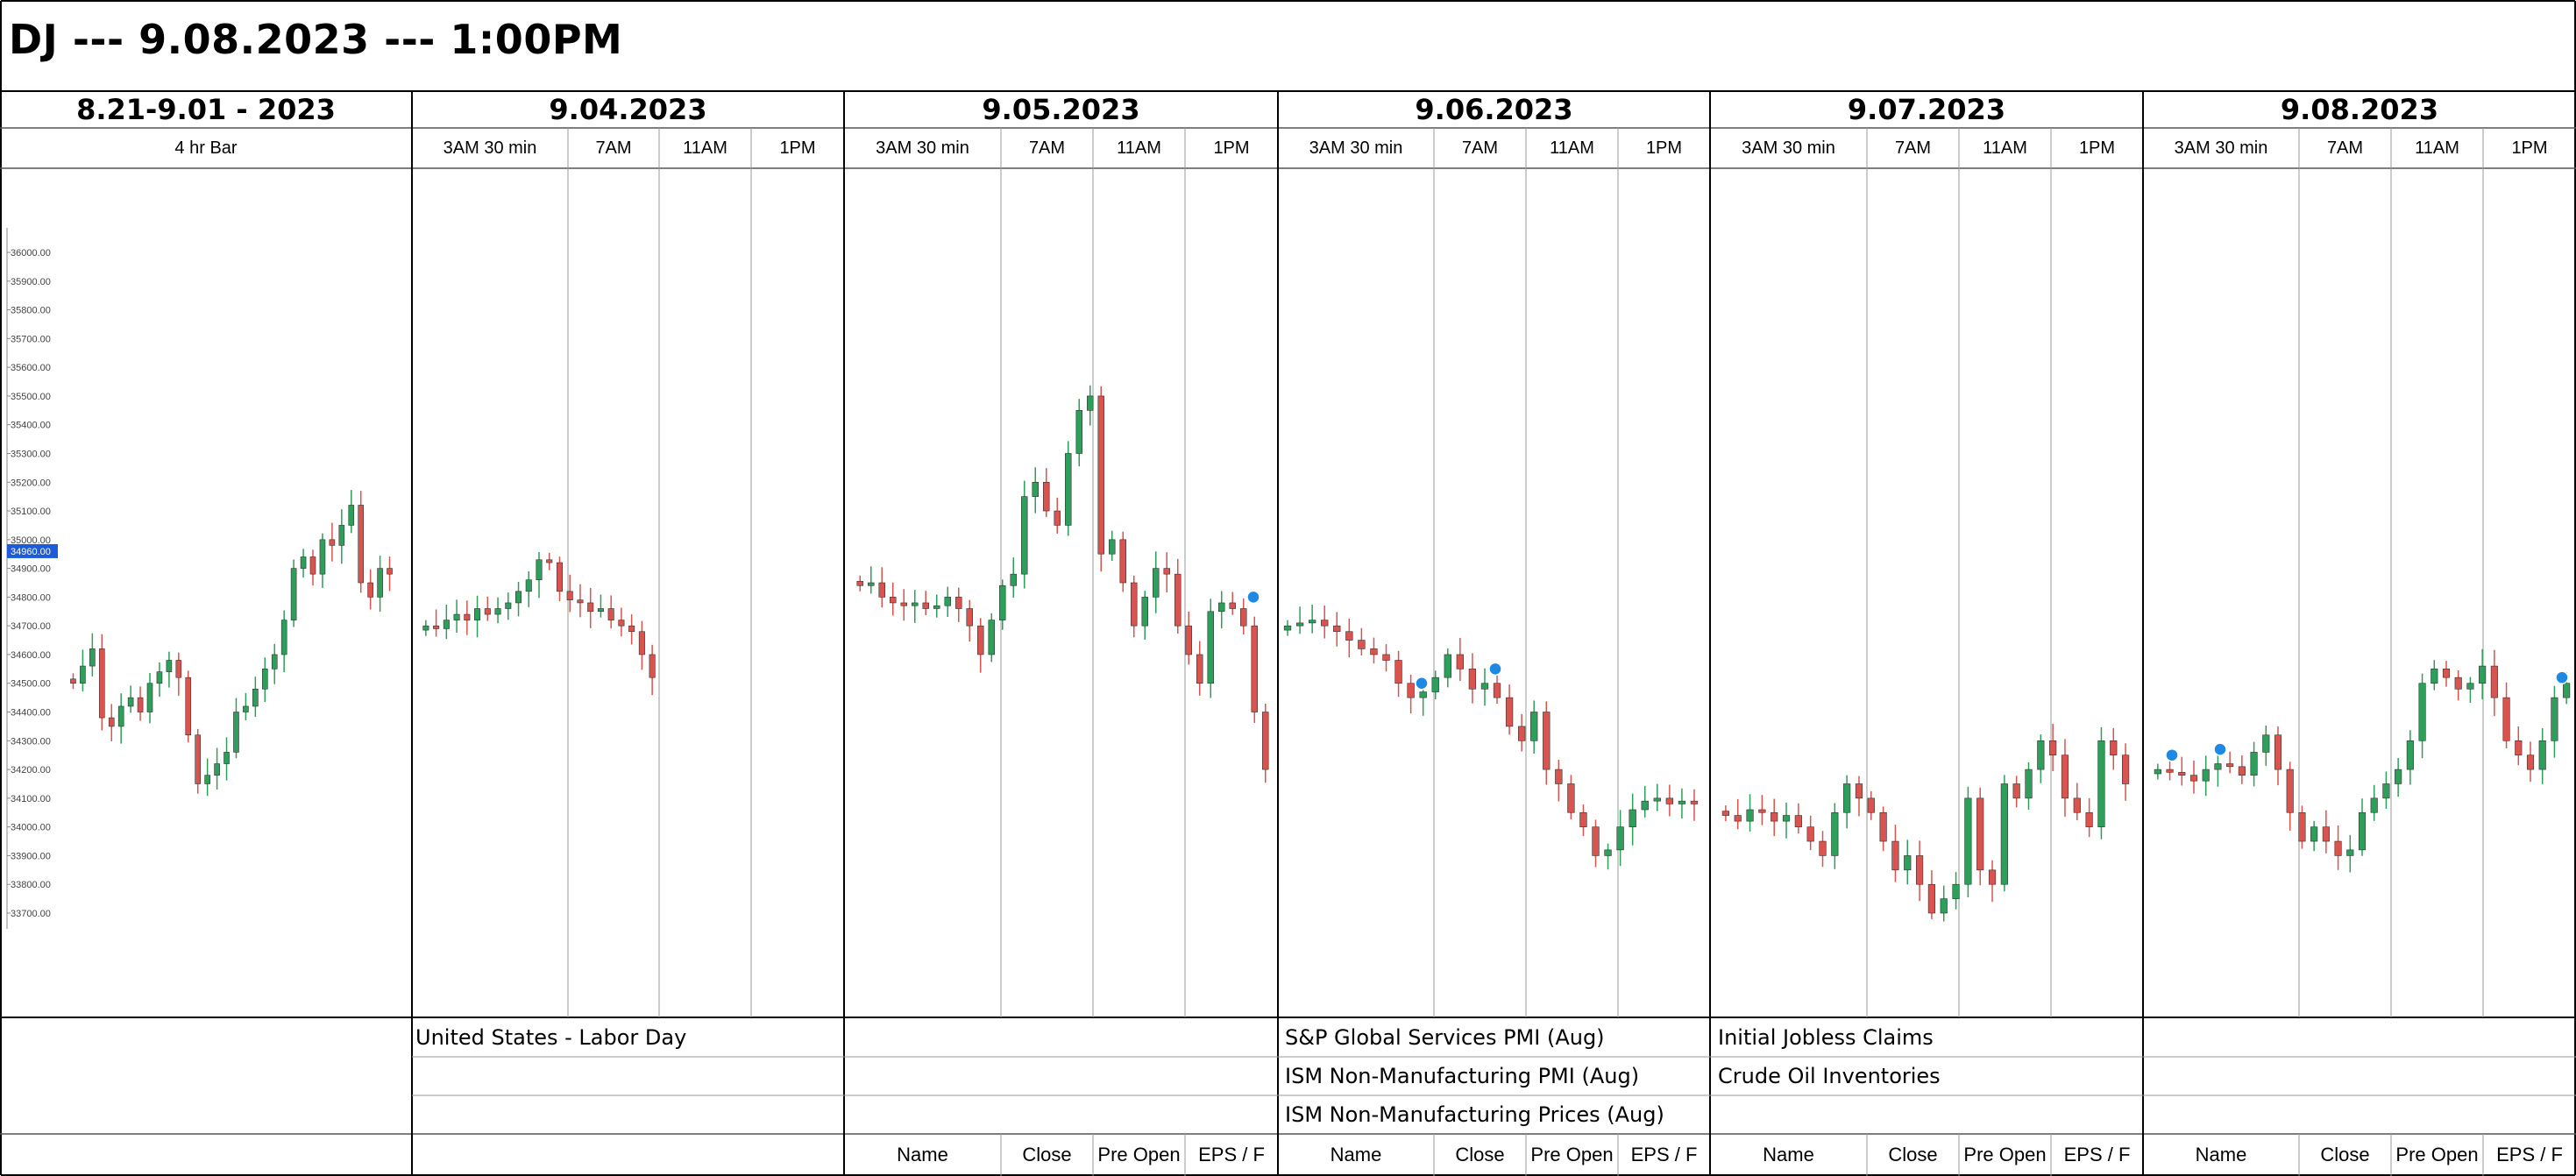 This screenshot has height=1176, width=2576. Describe the element at coordinates (1139, 148) in the screenshot. I see `session-label: 11AM` at that location.